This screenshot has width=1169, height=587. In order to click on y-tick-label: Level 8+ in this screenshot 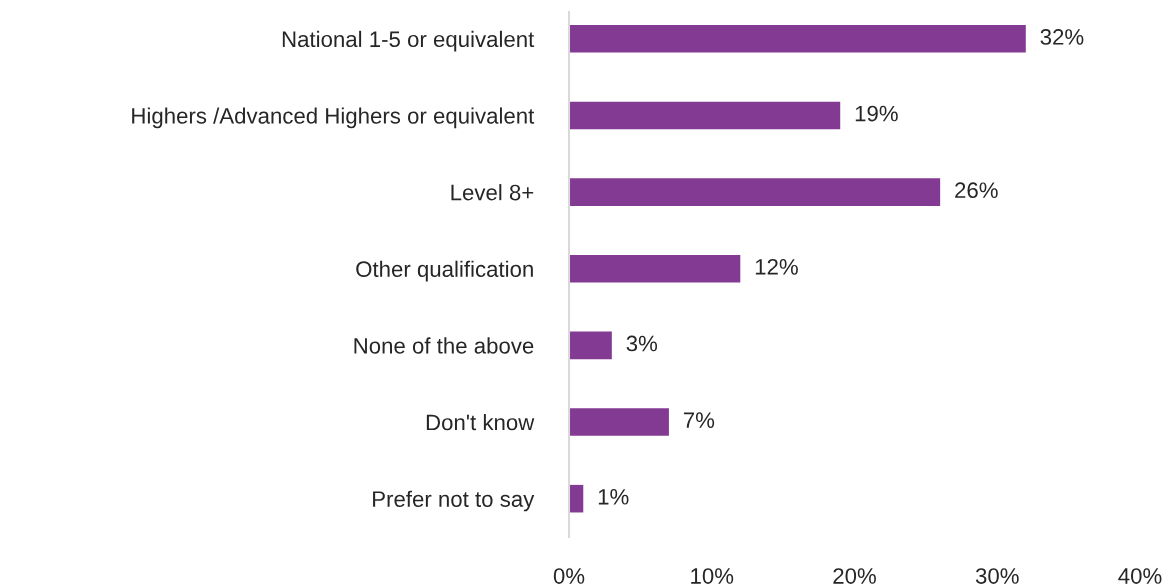, I will do `click(492, 192)`.